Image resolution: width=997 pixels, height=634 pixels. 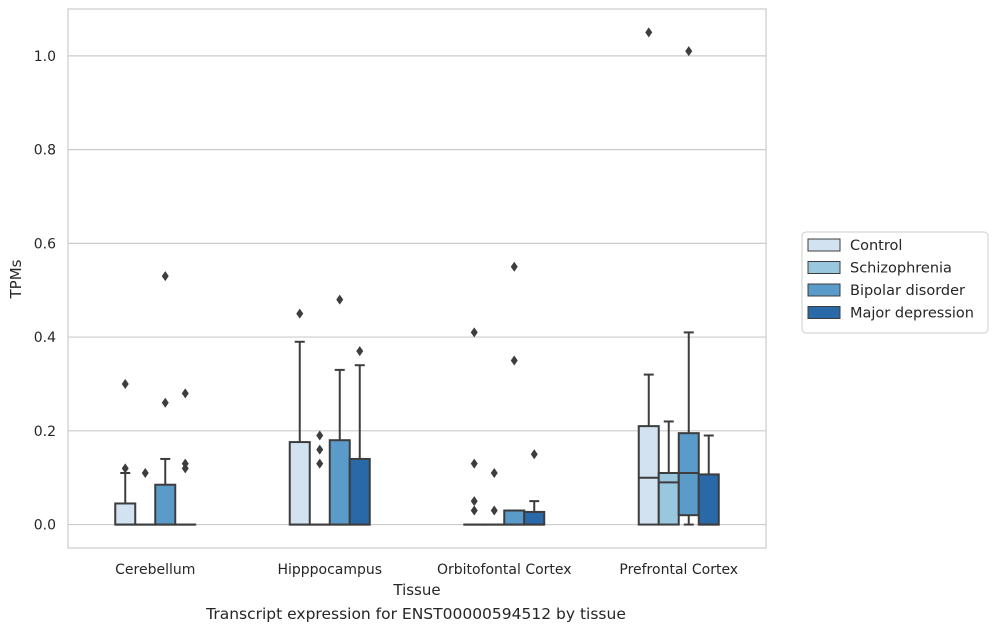 I want to click on x-axis-label: Tissue, so click(x=416, y=590).